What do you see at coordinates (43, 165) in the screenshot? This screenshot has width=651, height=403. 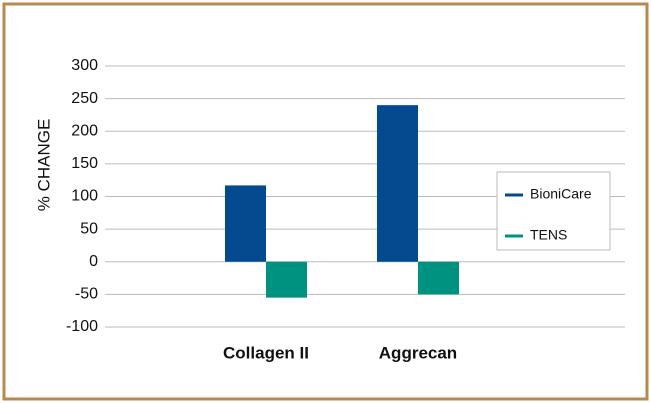 I see `y-axis-label: % CHANGE` at bounding box center [43, 165].